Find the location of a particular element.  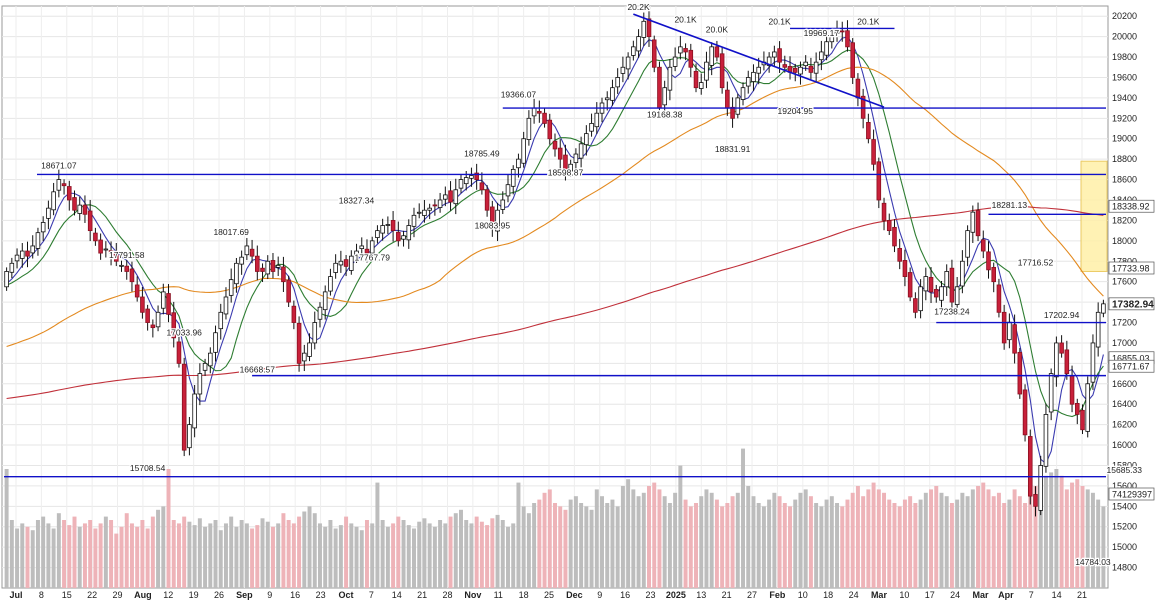

price-annotation: 18017.69 is located at coordinates (231, 232).